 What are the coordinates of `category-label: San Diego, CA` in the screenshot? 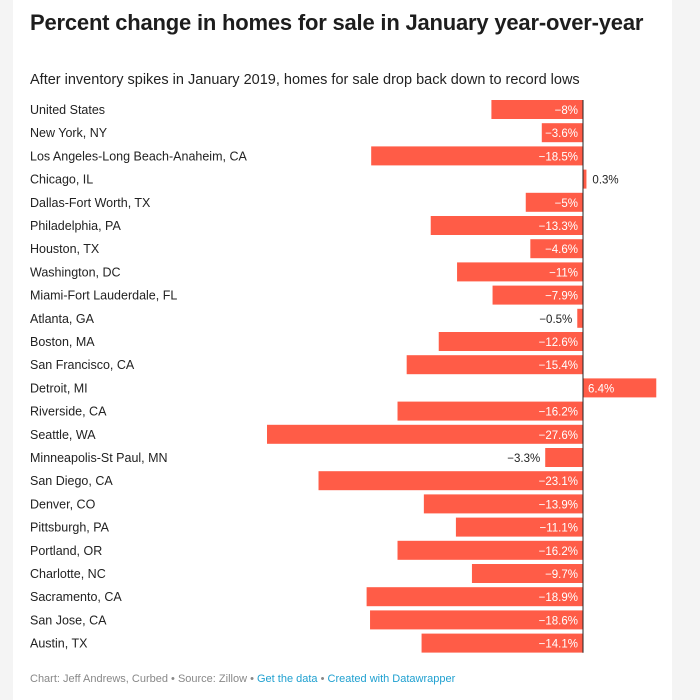 It's located at (71, 481).